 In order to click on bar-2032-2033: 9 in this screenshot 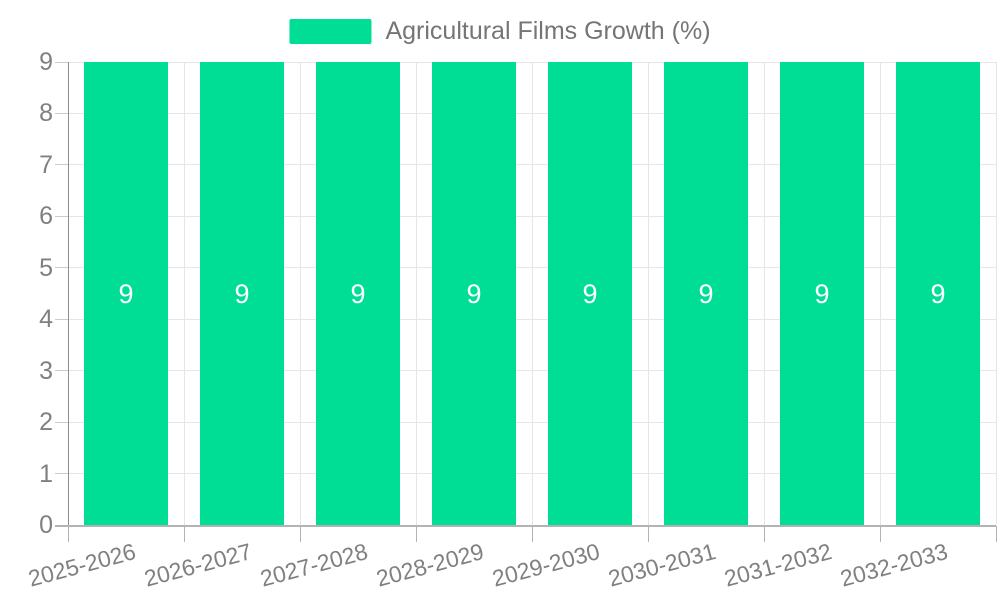, I will do `click(938, 293)`.